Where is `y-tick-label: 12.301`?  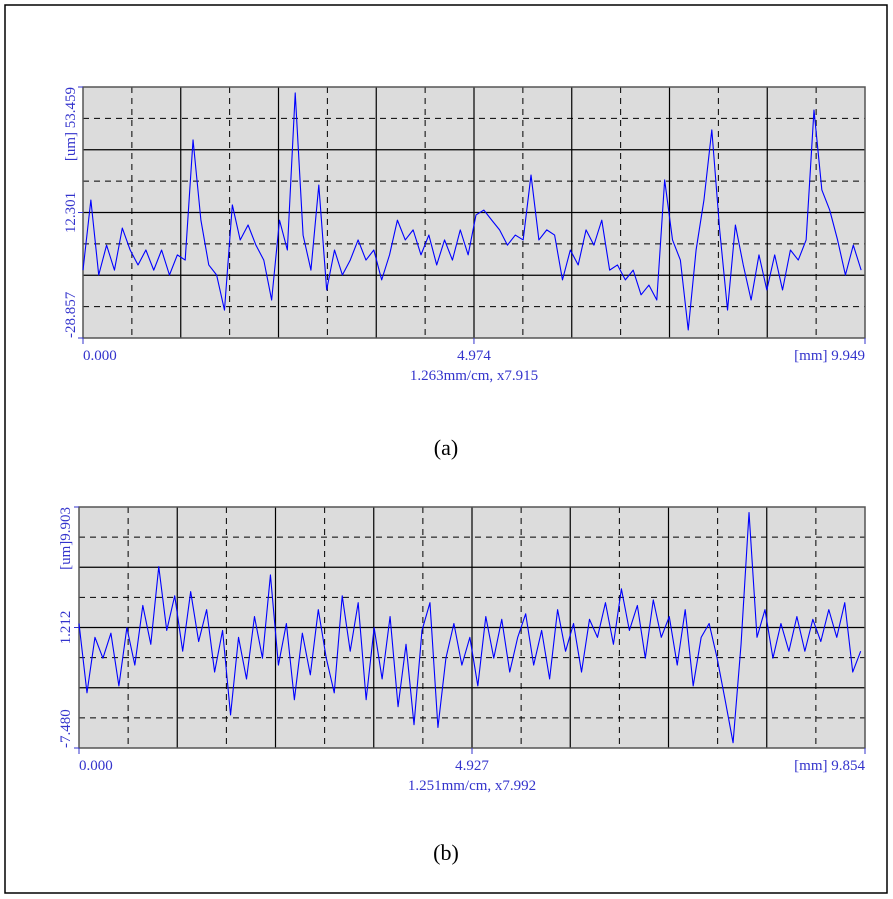 y-tick-label: 12.301 is located at coordinates (71, 212).